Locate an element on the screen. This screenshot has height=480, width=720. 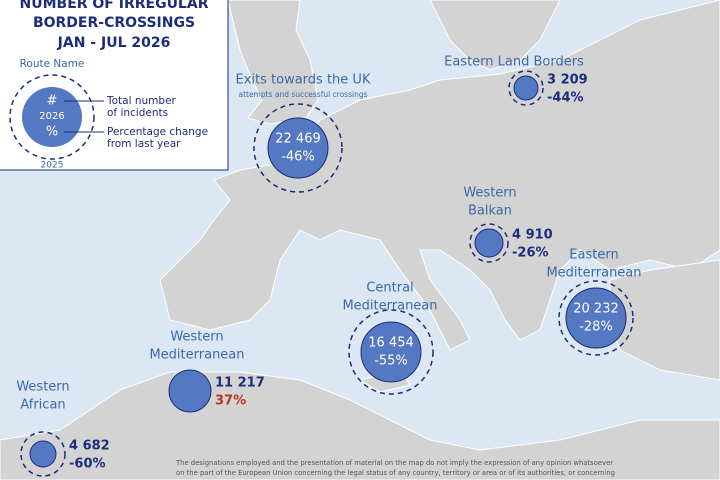
legend-desc: of incidents is located at coordinates (137, 113).